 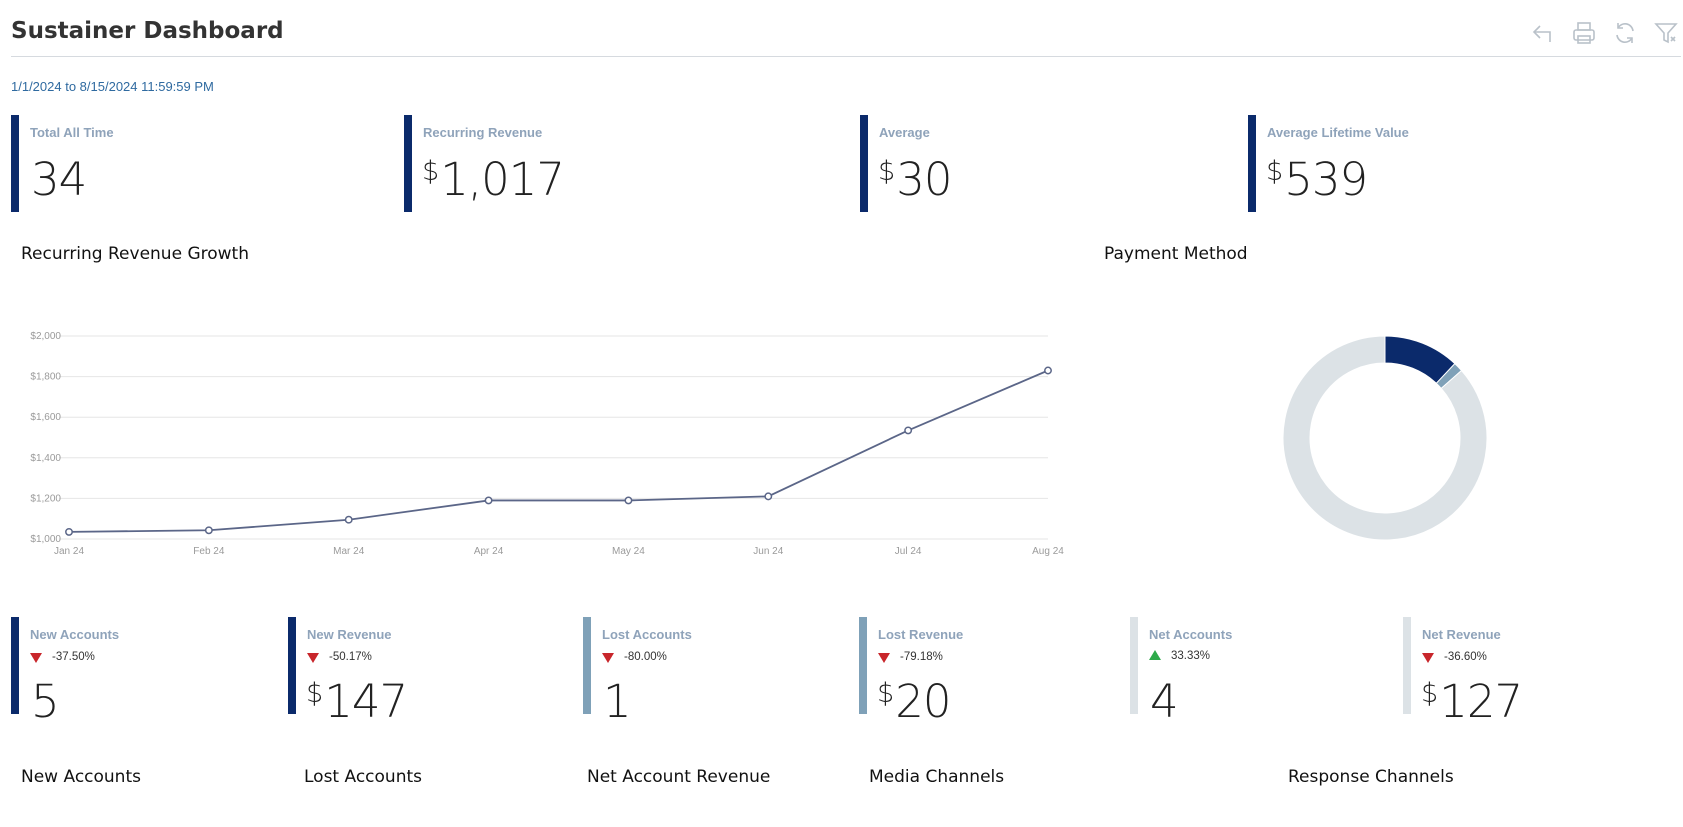 I want to click on date-range: 1/1/2024 to 8/15/2024 11:59:59 PM, so click(x=112, y=86).